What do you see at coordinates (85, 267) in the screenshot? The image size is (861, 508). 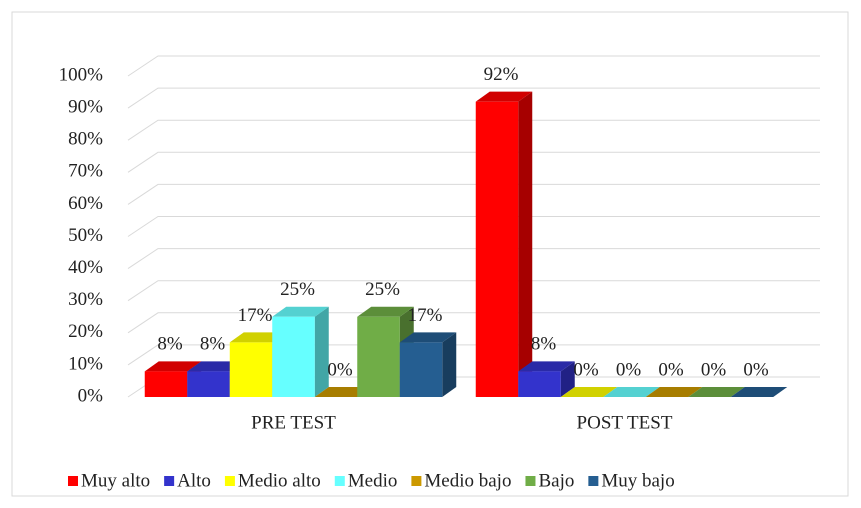 I see `y-tick-label: 40%` at bounding box center [85, 267].